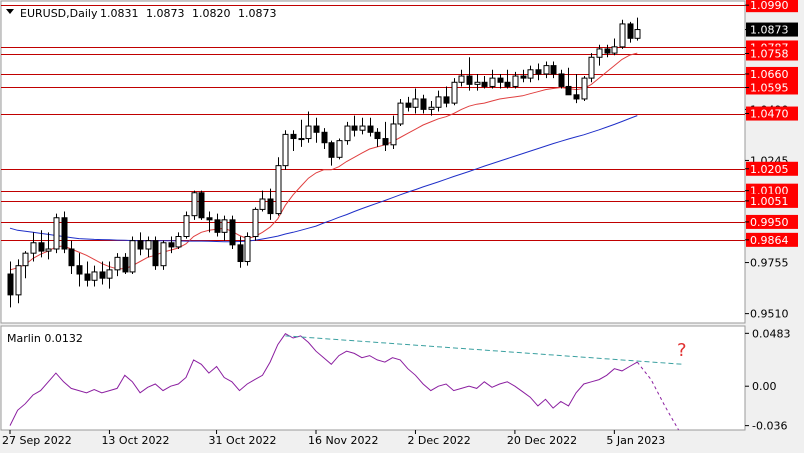 This screenshot has height=453, width=804. I want to click on price-tick-label: 1.0758, so click(769, 54).